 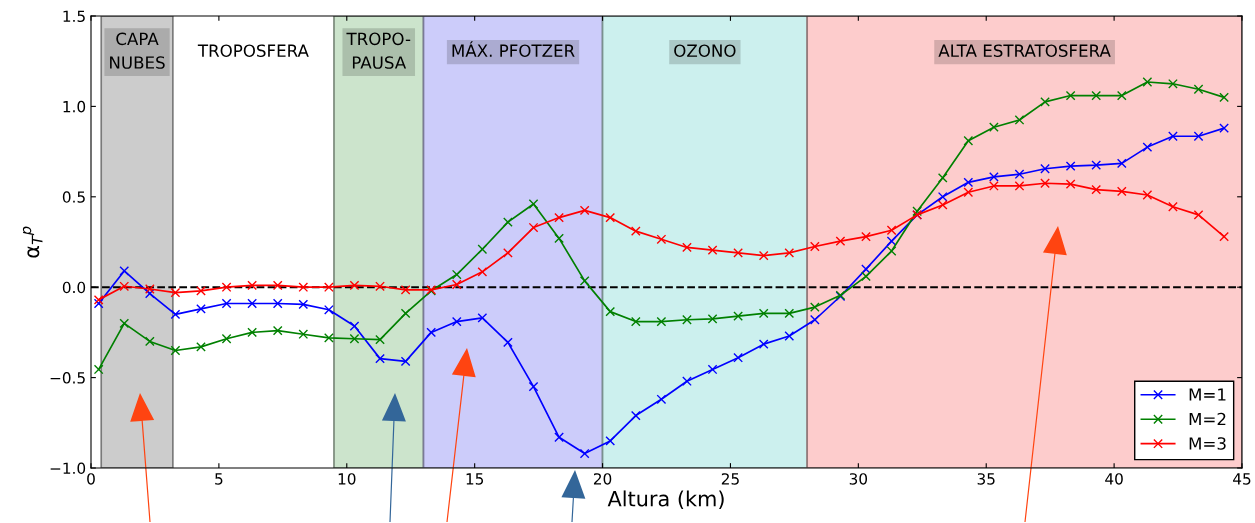 I want to click on y-tick-label: 0.0, so click(x=74, y=287).